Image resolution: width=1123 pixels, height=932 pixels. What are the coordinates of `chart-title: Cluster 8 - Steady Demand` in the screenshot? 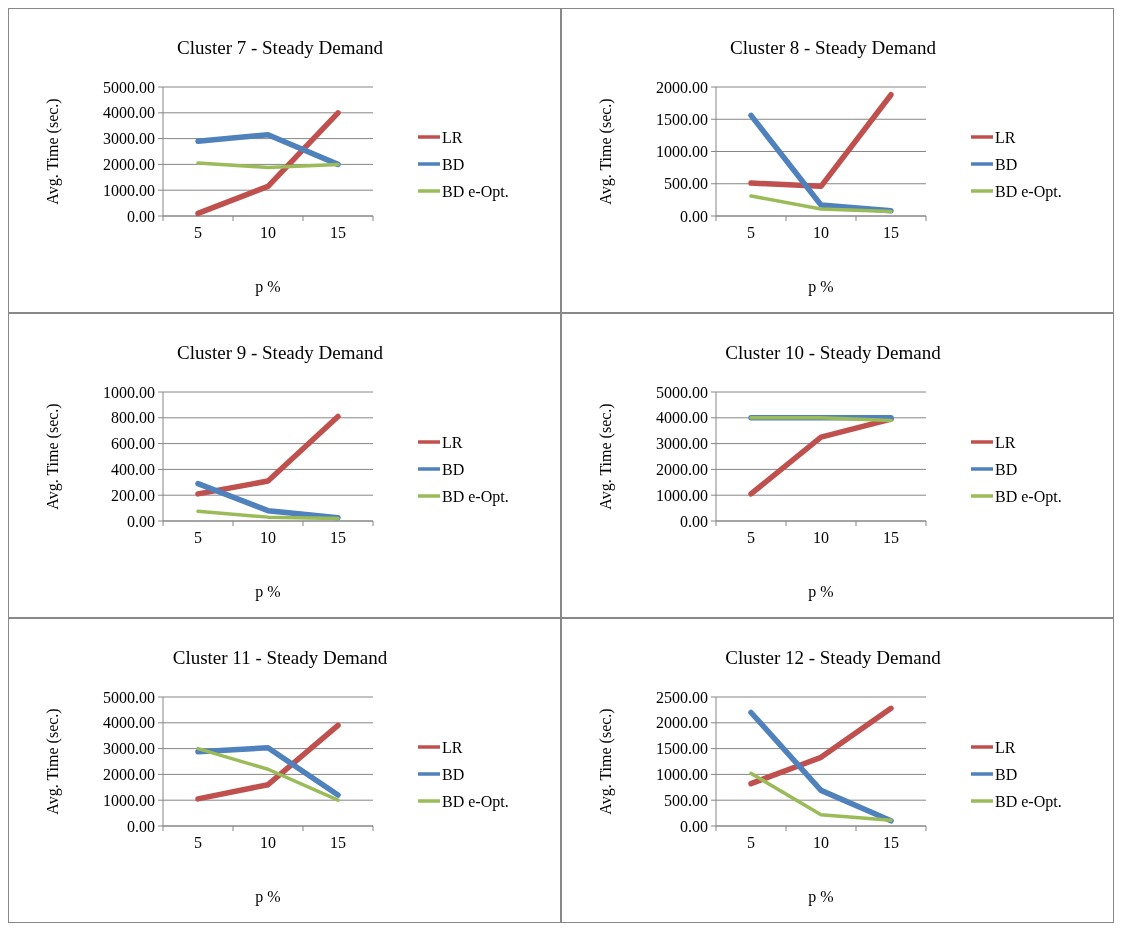 It's located at (833, 47).